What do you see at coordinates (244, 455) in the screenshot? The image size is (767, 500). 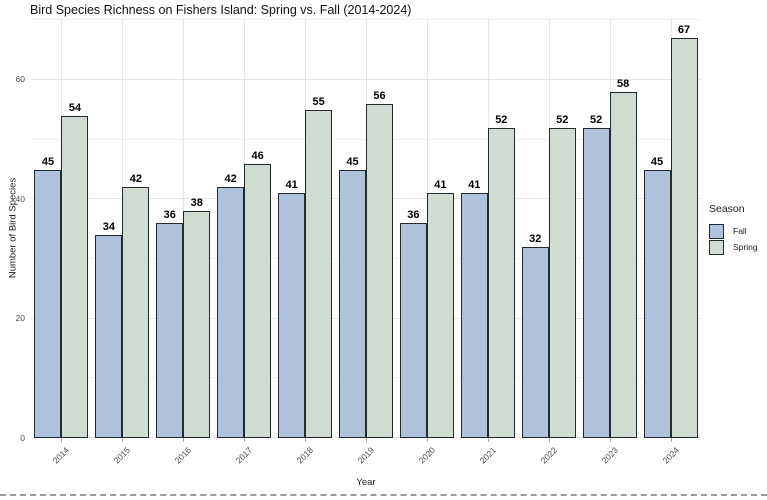 I see `x-tick-label-2017: 2017` at bounding box center [244, 455].